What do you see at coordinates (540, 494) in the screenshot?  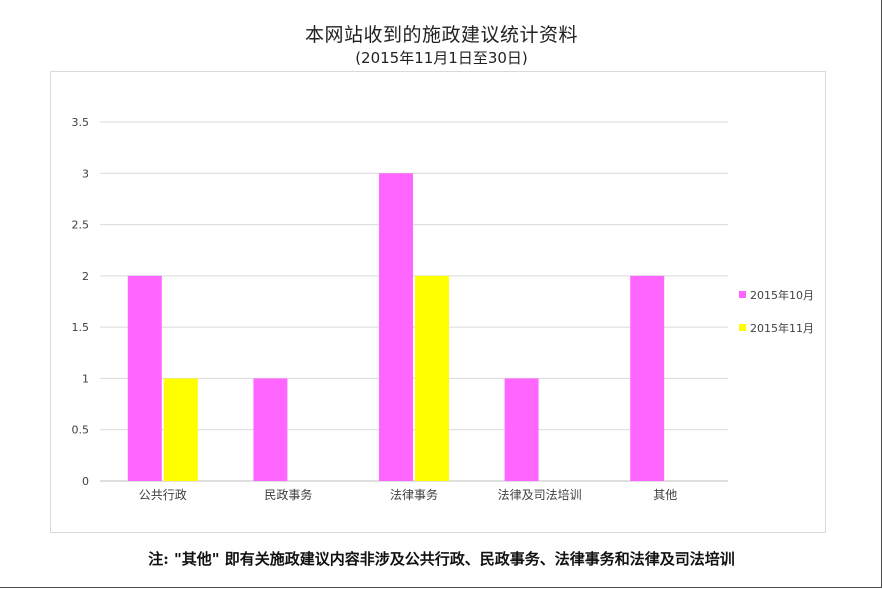 I see `x-category-label: 法律及司法培训` at bounding box center [540, 494].